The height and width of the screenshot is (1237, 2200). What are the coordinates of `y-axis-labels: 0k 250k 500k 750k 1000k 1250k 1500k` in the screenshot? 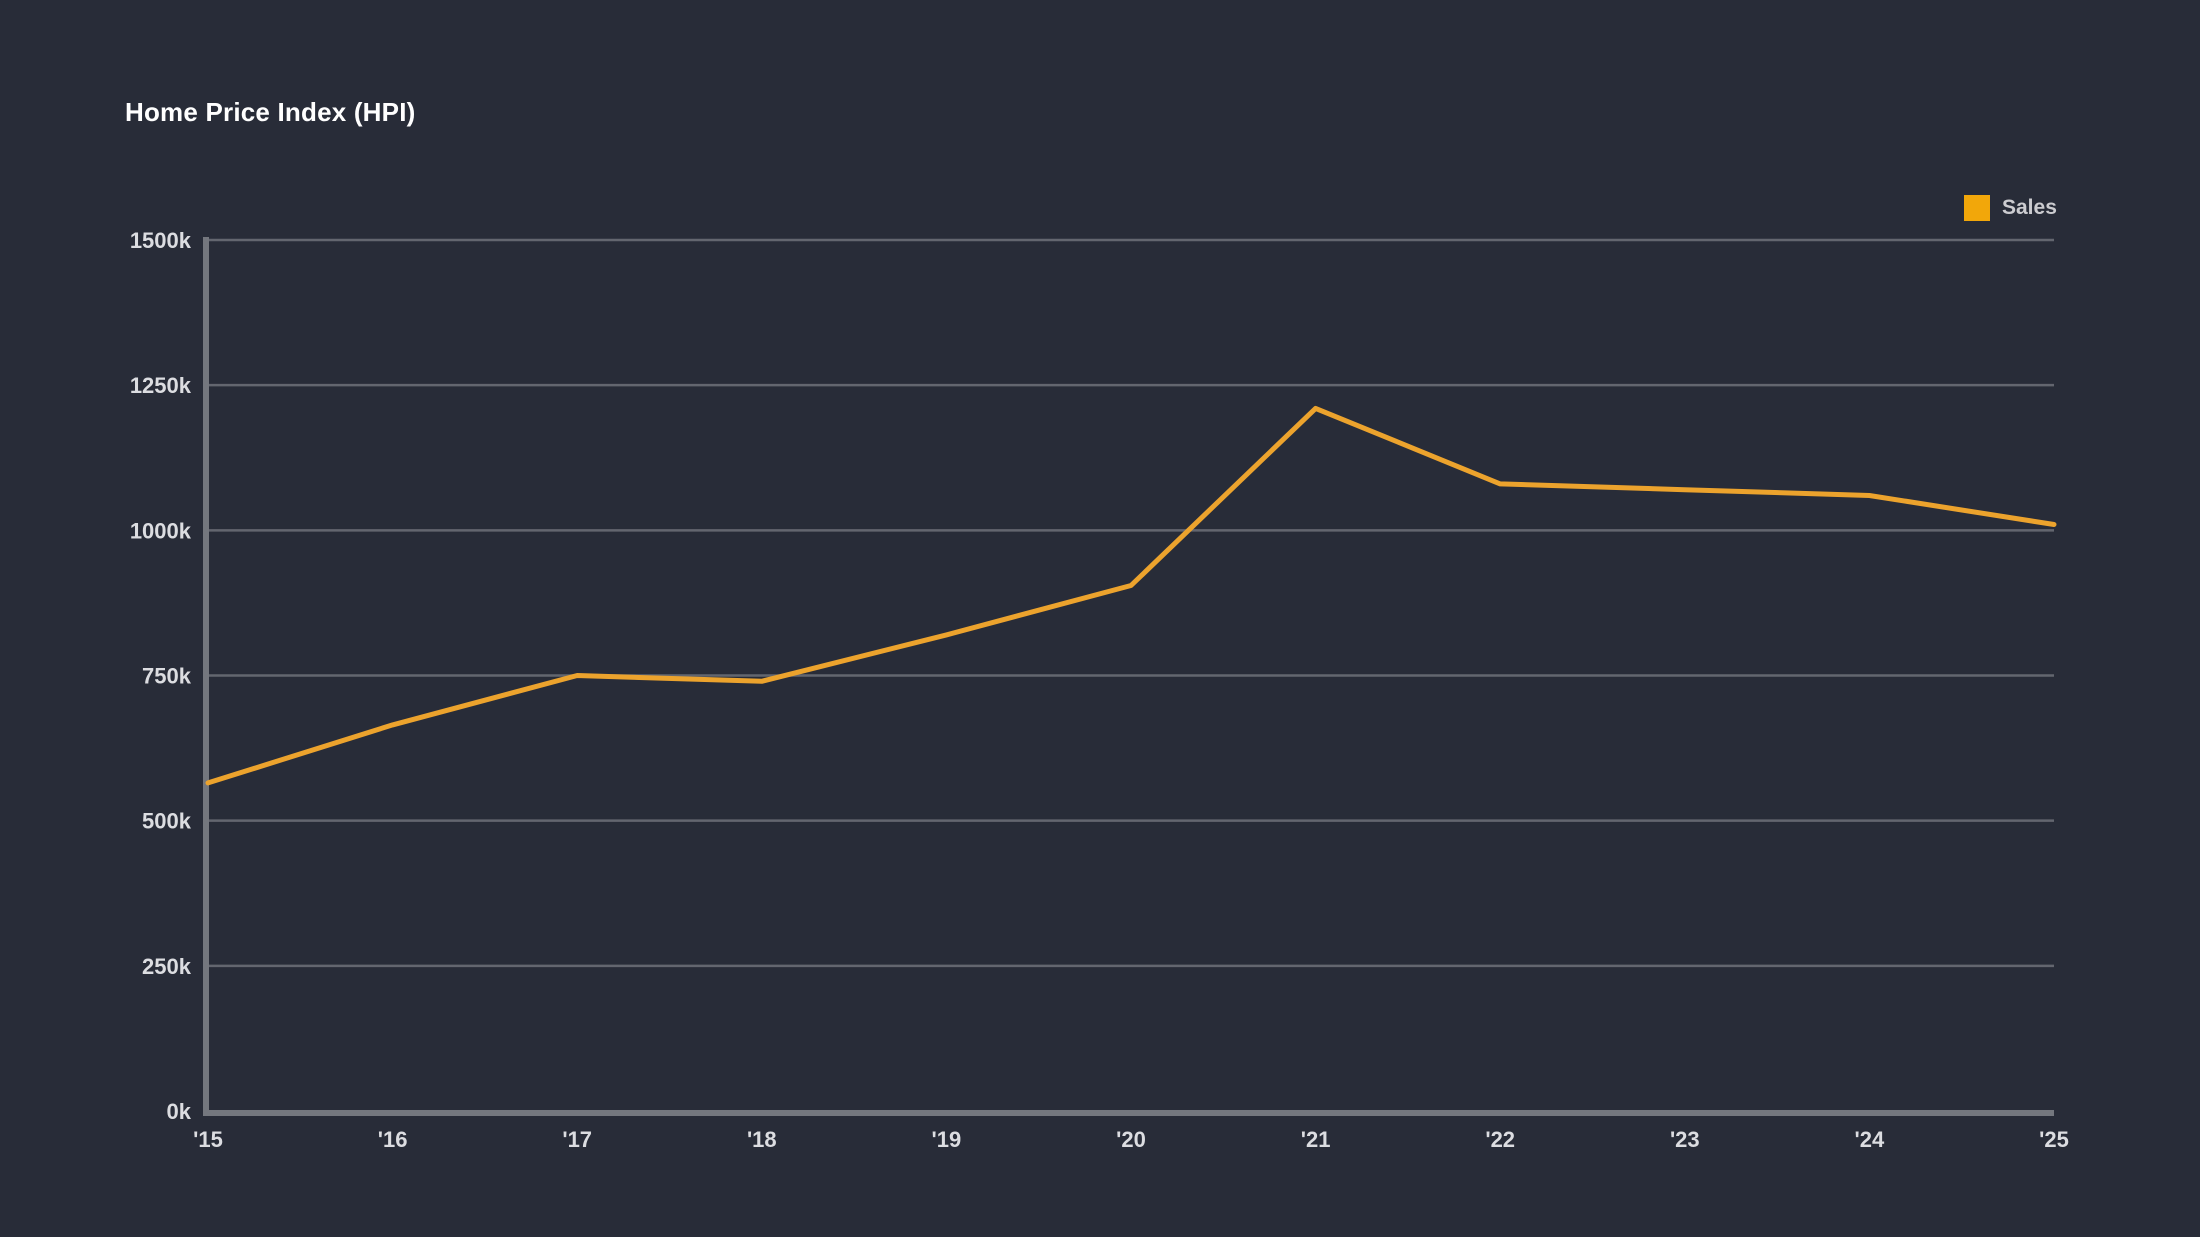 It's located at (161, 676).